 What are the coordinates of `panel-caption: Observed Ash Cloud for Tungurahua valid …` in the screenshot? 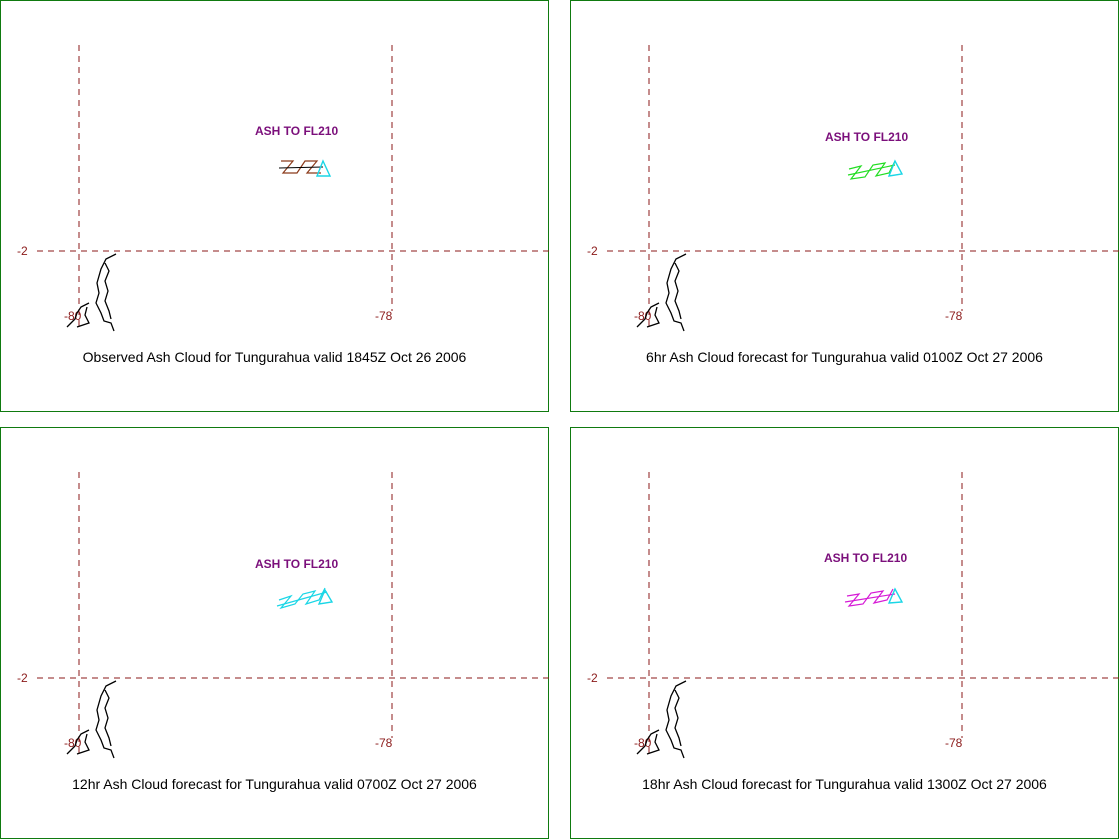 It's located at (274, 357).